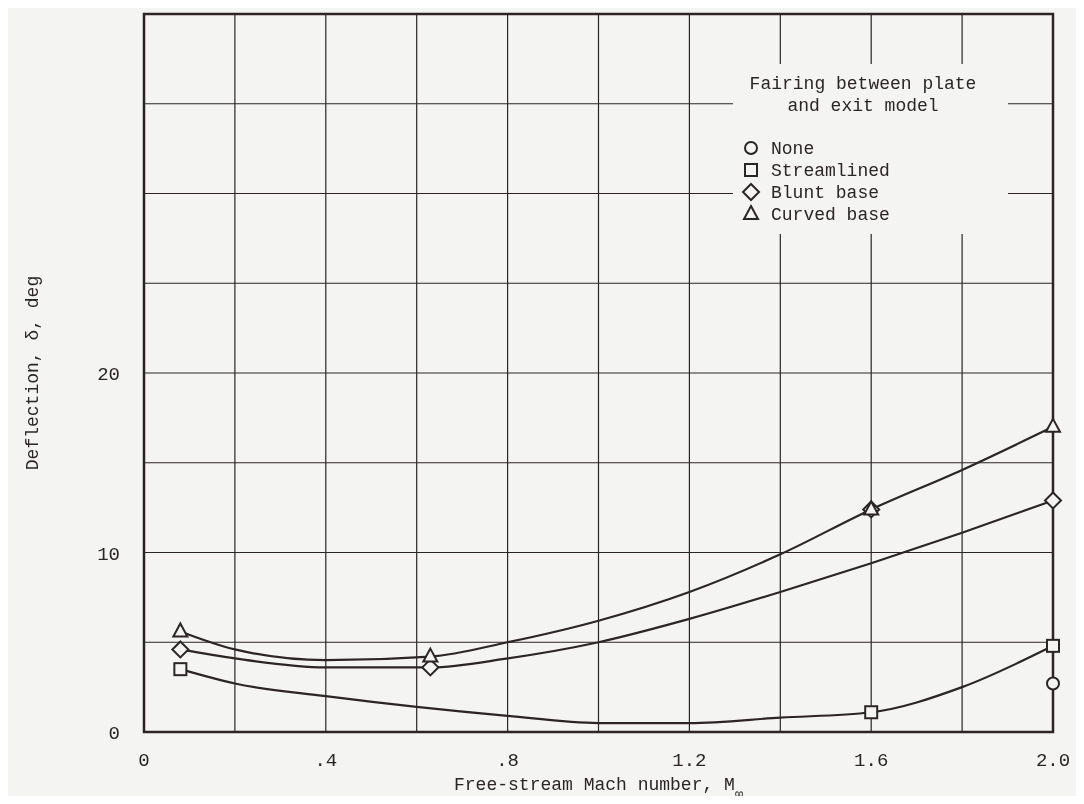 Image resolution: width=1084 pixels, height=804 pixels. Describe the element at coordinates (598, 788) in the screenshot. I see `x-axis-title: Free-stream Mach number, M$_{∞}$` at that location.